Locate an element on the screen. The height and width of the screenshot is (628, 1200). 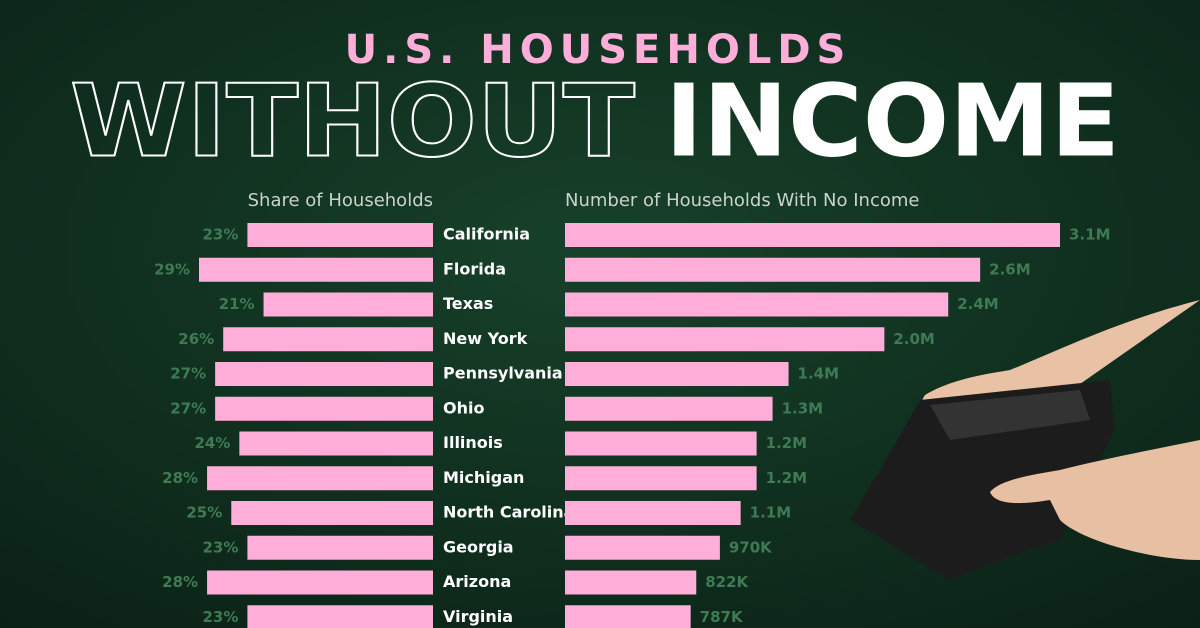
value-label: 26% is located at coordinates (196, 339).